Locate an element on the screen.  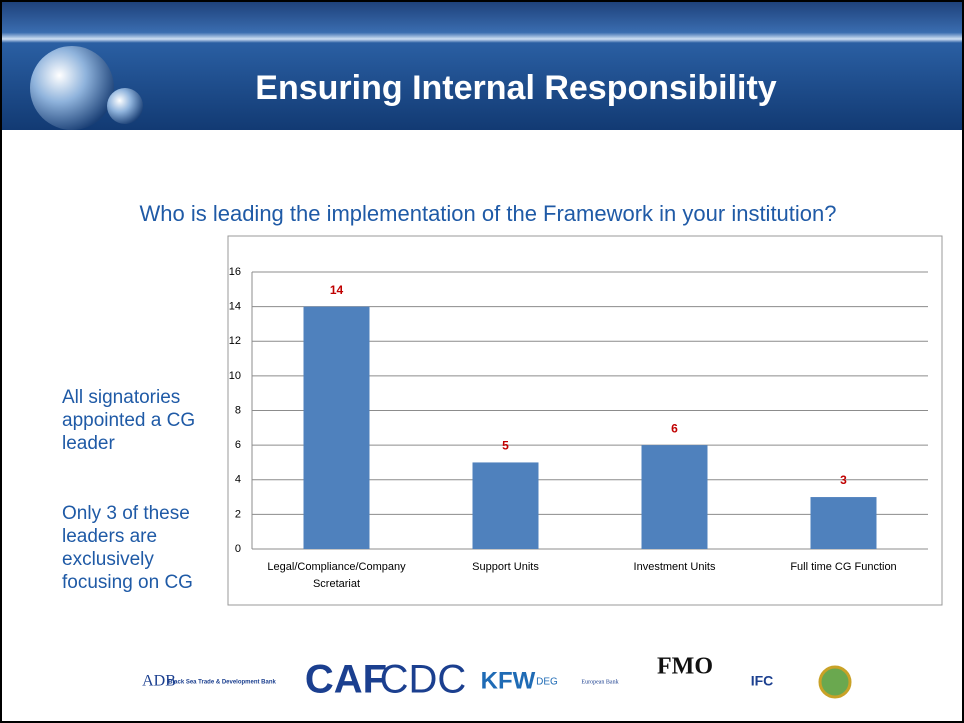
logo-box is located at coordinates (159, 680).